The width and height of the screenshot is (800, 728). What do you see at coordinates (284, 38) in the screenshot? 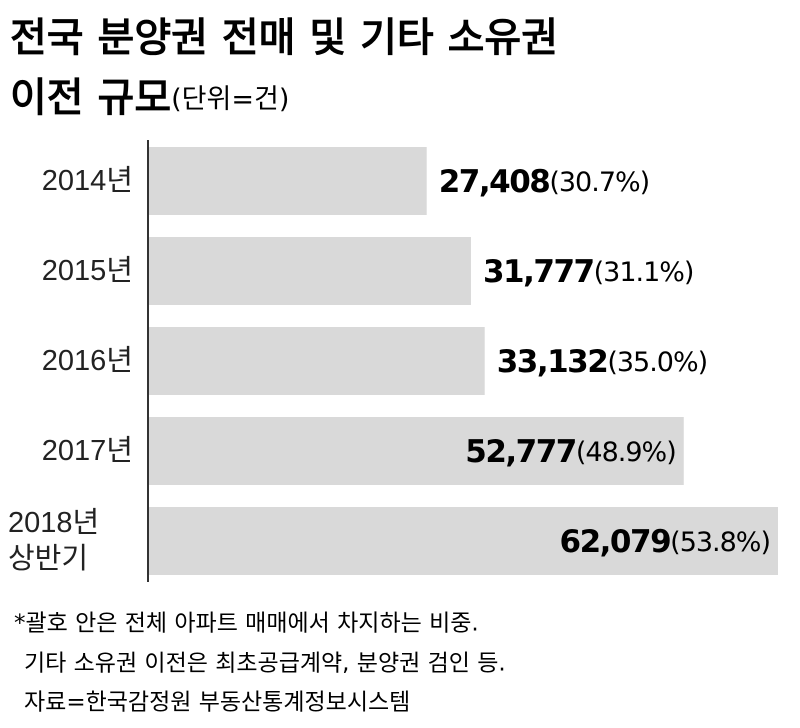
I see `chart-title: 전국 분양권 전매 및 기타 소유권` at bounding box center [284, 38].